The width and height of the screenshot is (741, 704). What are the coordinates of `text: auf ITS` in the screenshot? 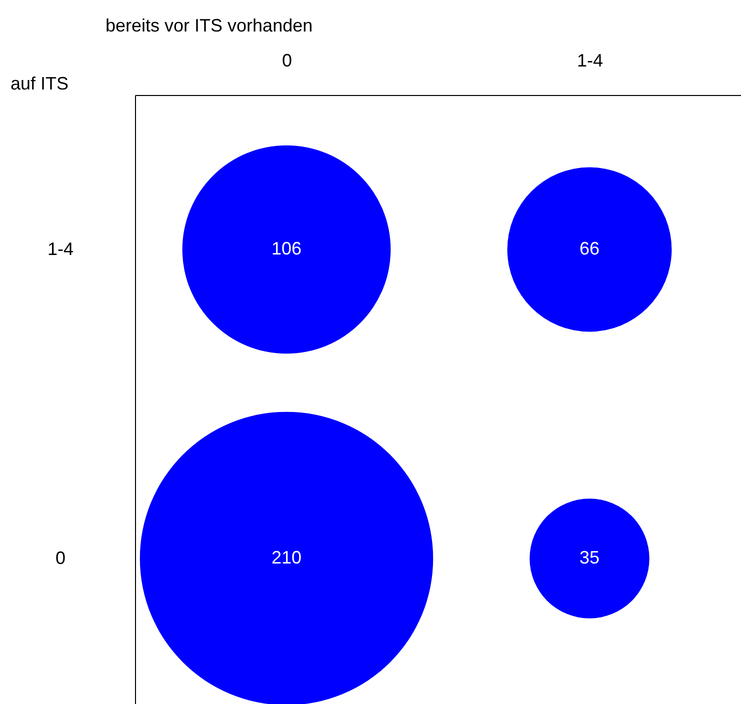 It's located at (39, 84).